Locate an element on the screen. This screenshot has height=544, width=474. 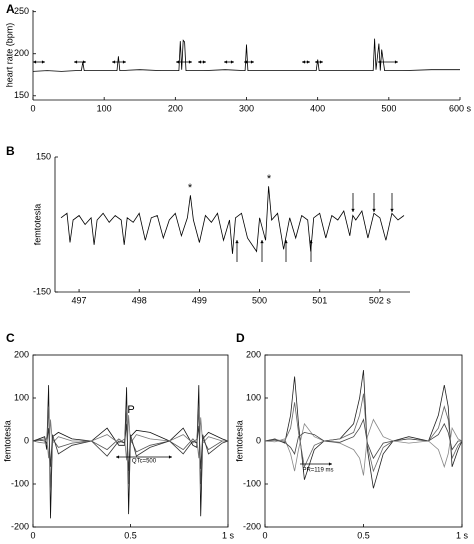
x-tick-label: 600 s is located at coordinates (460, 108).